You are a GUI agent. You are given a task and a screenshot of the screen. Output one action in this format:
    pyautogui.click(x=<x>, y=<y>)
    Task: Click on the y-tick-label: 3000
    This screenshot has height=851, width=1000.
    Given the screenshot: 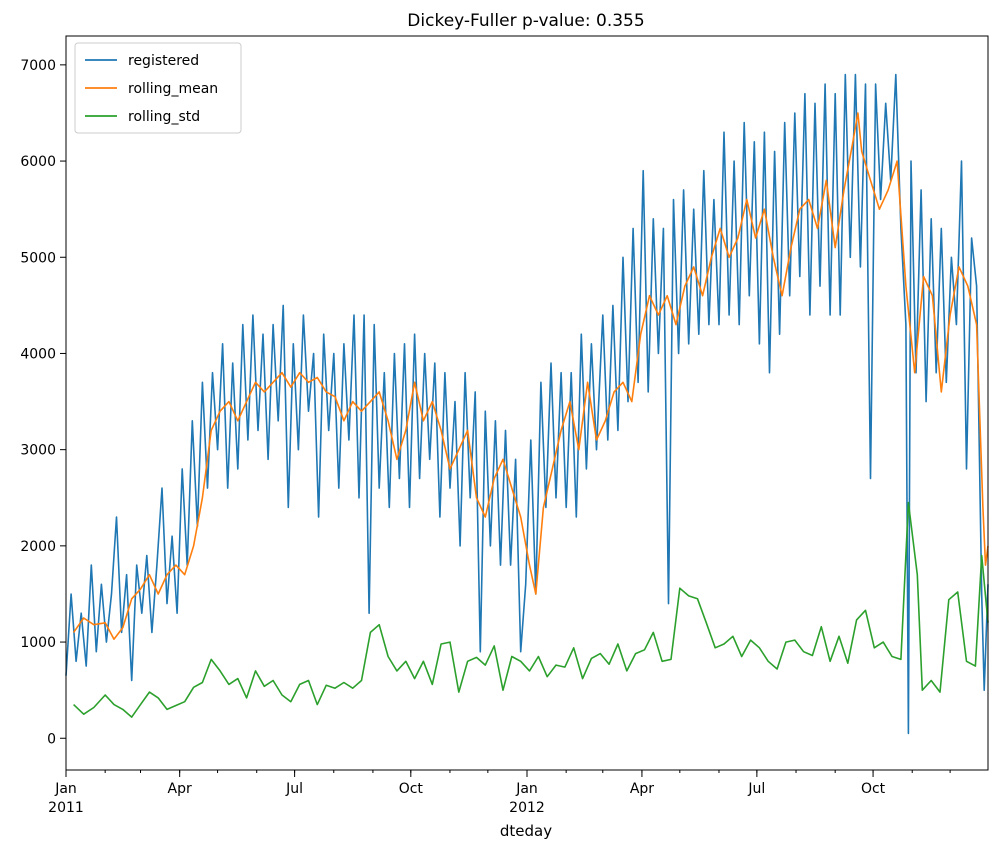 What is the action you would take?
    pyautogui.click(x=38, y=451)
    